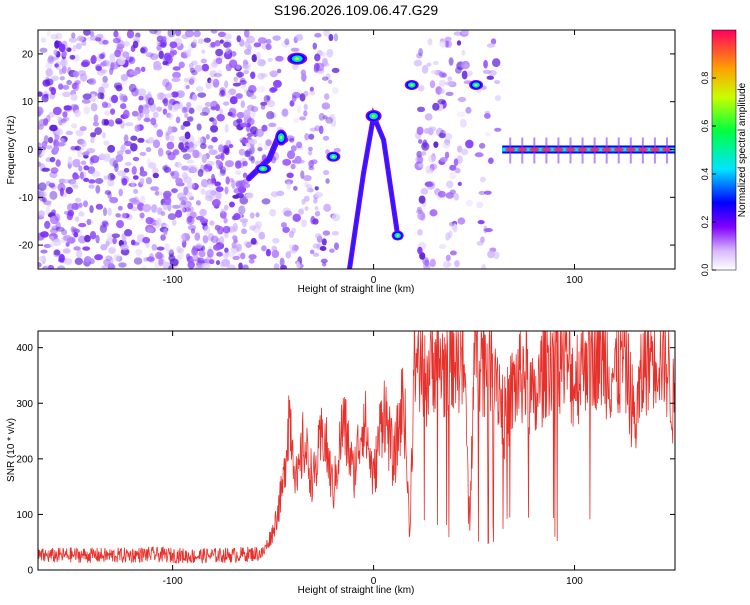 This screenshot has width=750, height=605. Describe the element at coordinates (28, 54) in the screenshot. I see `spectrogram-y-tick-label: 20` at that location.